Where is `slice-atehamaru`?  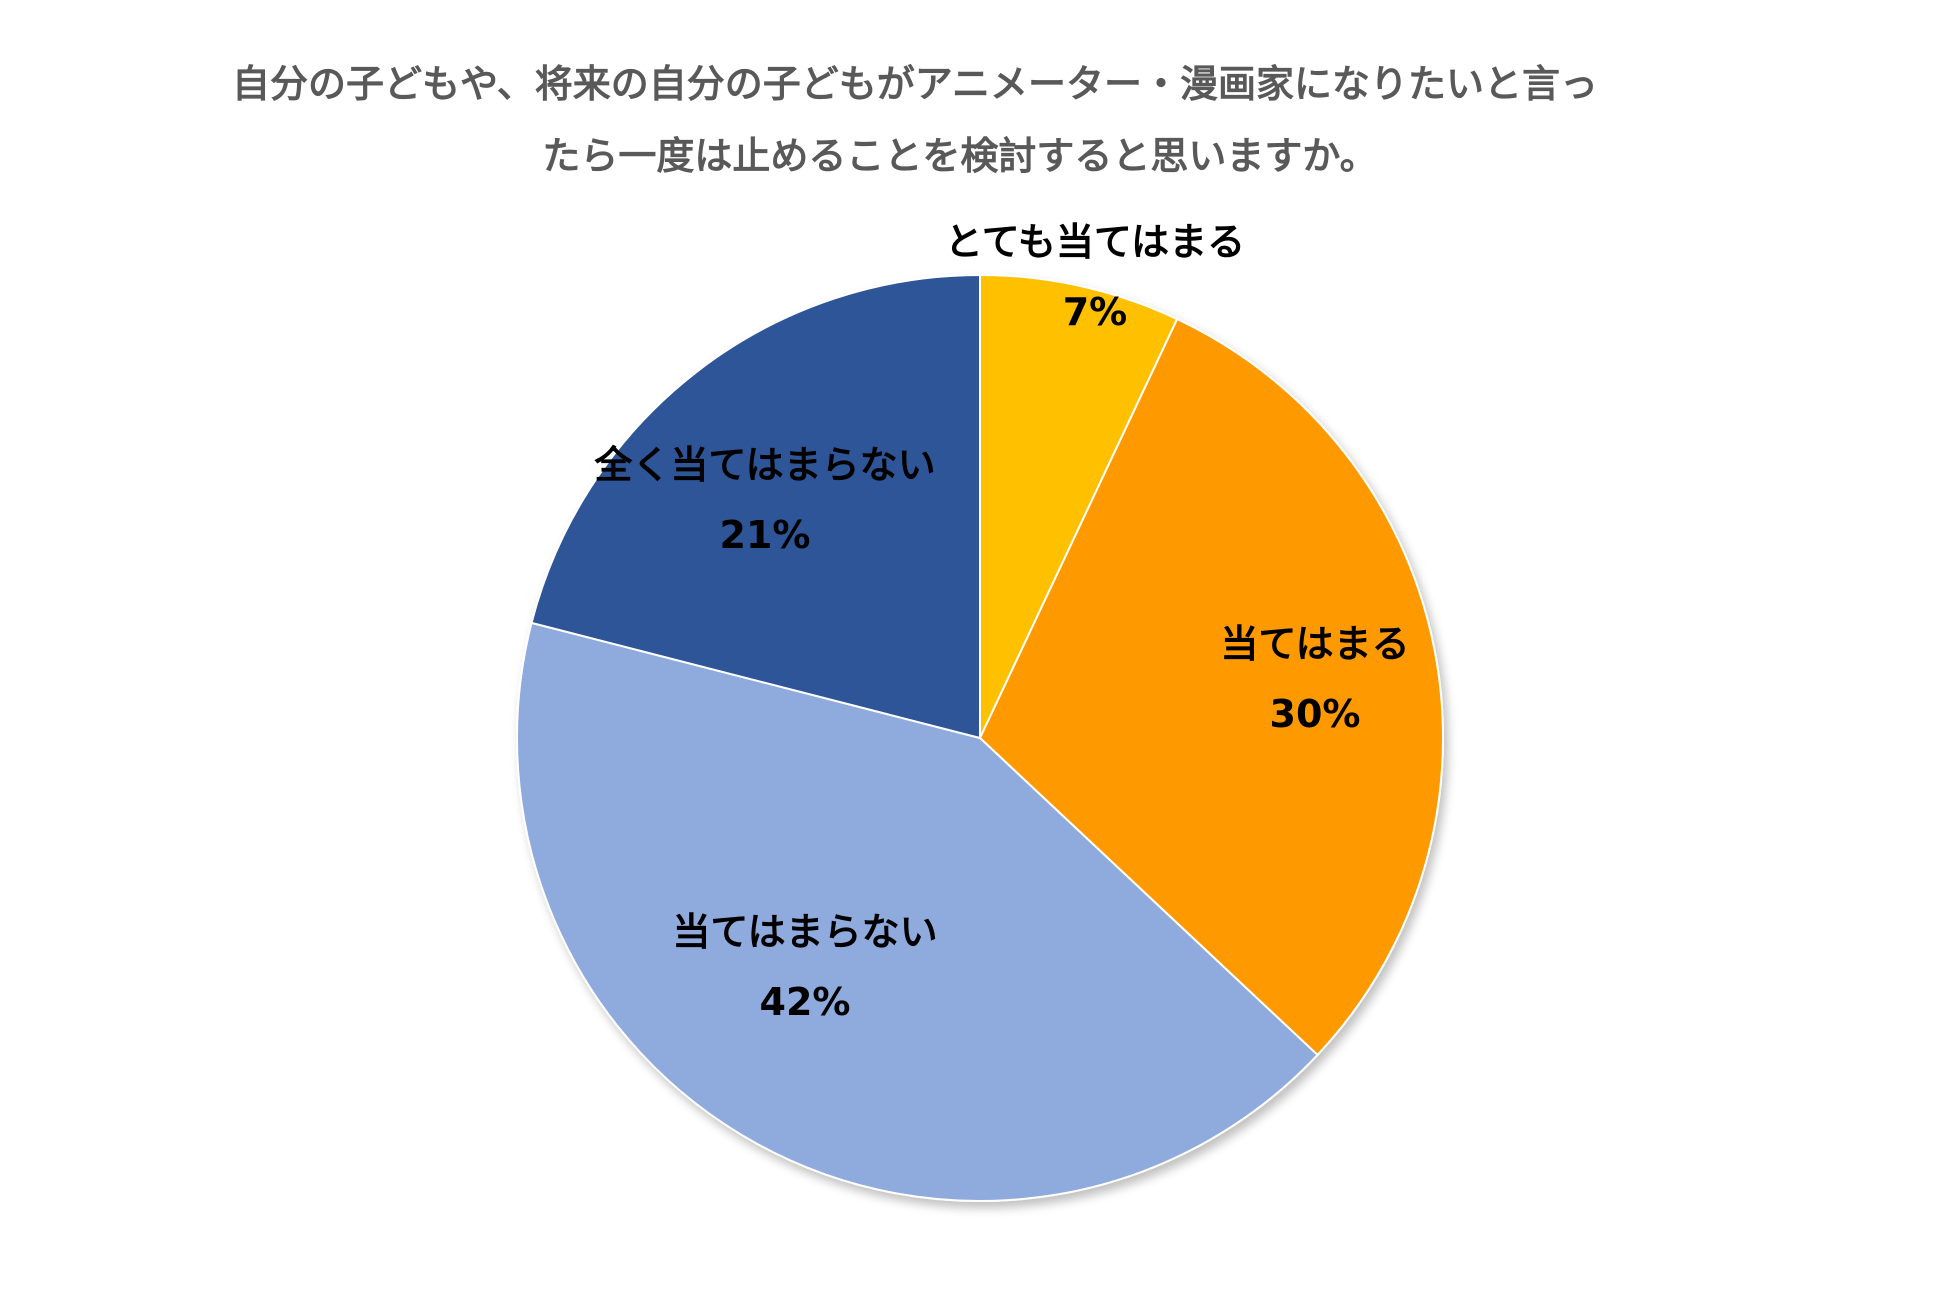
slice-atehamaru is located at coordinates (1211, 687).